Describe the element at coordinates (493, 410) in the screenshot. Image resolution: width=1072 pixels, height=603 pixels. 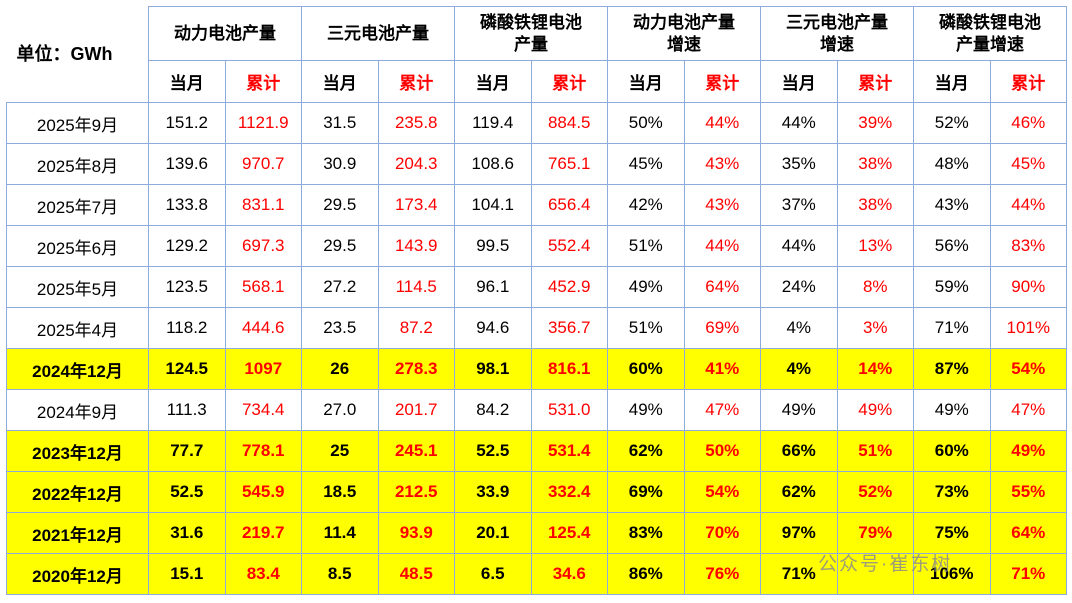
I see `monthly-value-cell: 84.2` at that location.